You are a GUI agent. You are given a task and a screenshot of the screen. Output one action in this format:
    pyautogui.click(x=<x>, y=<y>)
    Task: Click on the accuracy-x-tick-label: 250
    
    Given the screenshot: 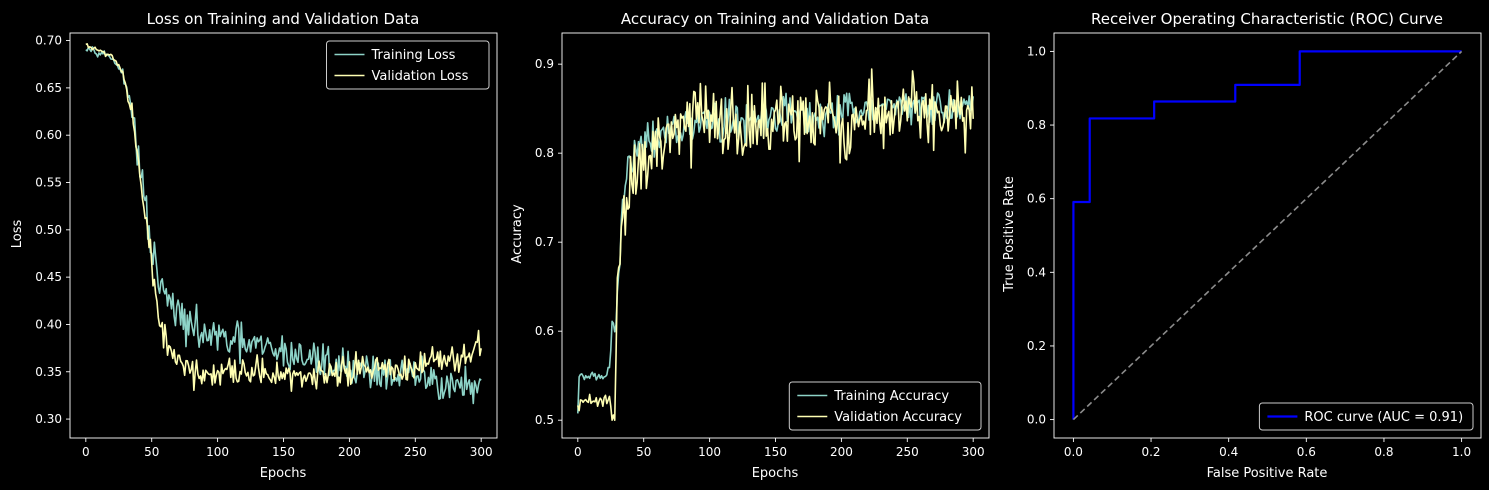 What is the action you would take?
    pyautogui.click(x=907, y=452)
    